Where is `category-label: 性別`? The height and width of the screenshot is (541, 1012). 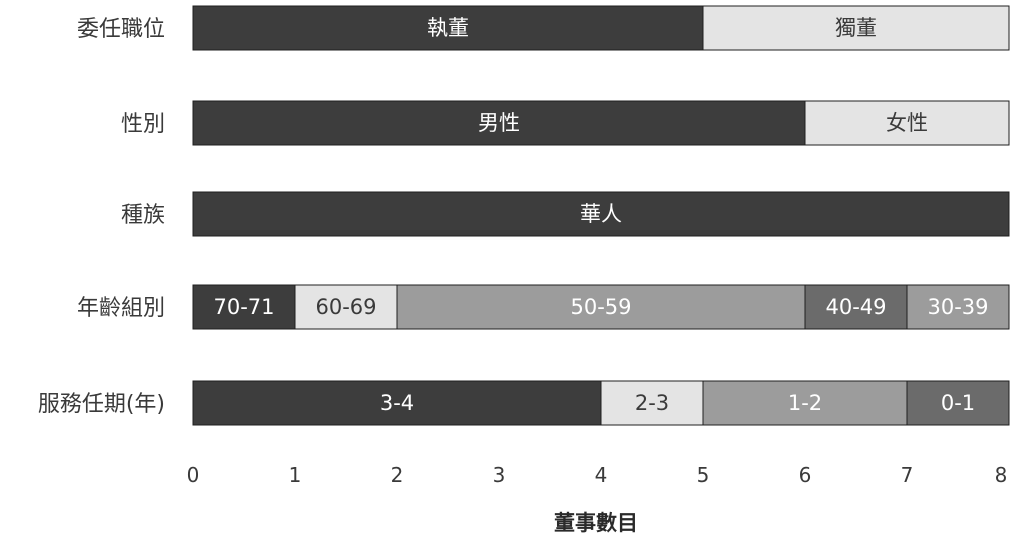 category-label: 性別 is located at coordinates (143, 124).